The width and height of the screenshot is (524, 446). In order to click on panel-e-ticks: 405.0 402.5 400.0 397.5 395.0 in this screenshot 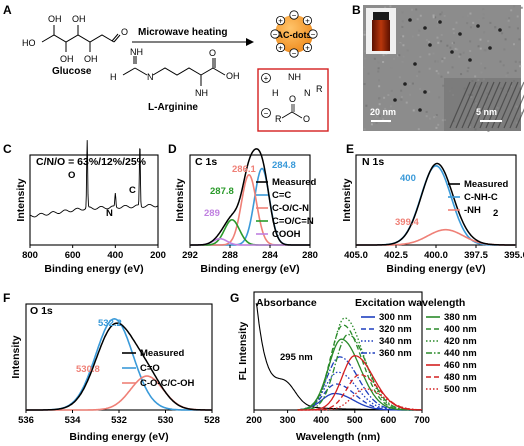, I will do `click(434, 253)`.